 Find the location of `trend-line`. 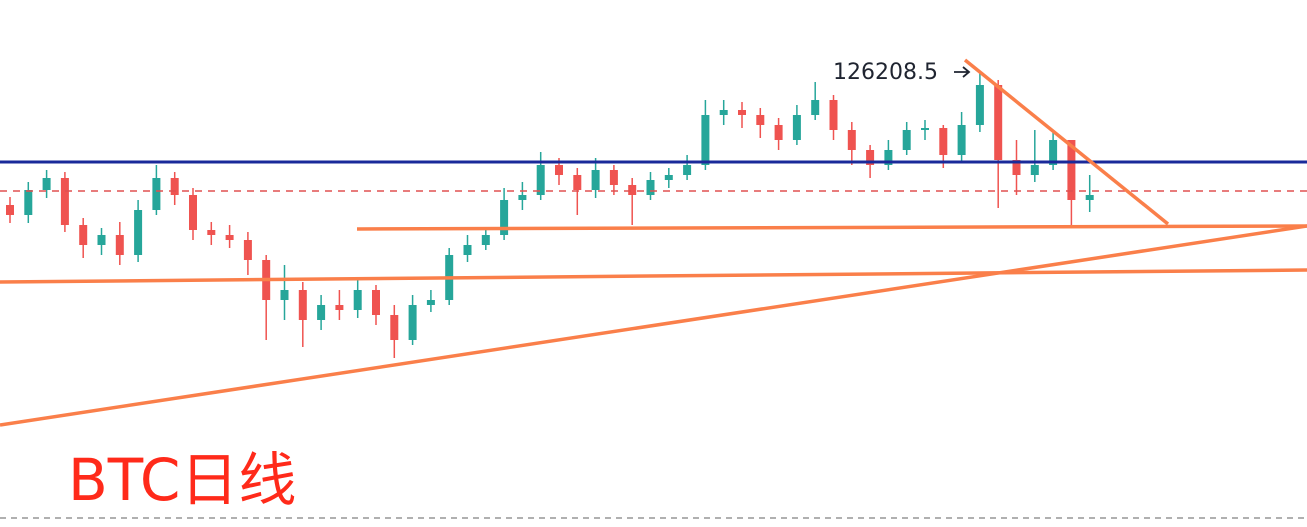

trend-line is located at coordinates (1066, 142).